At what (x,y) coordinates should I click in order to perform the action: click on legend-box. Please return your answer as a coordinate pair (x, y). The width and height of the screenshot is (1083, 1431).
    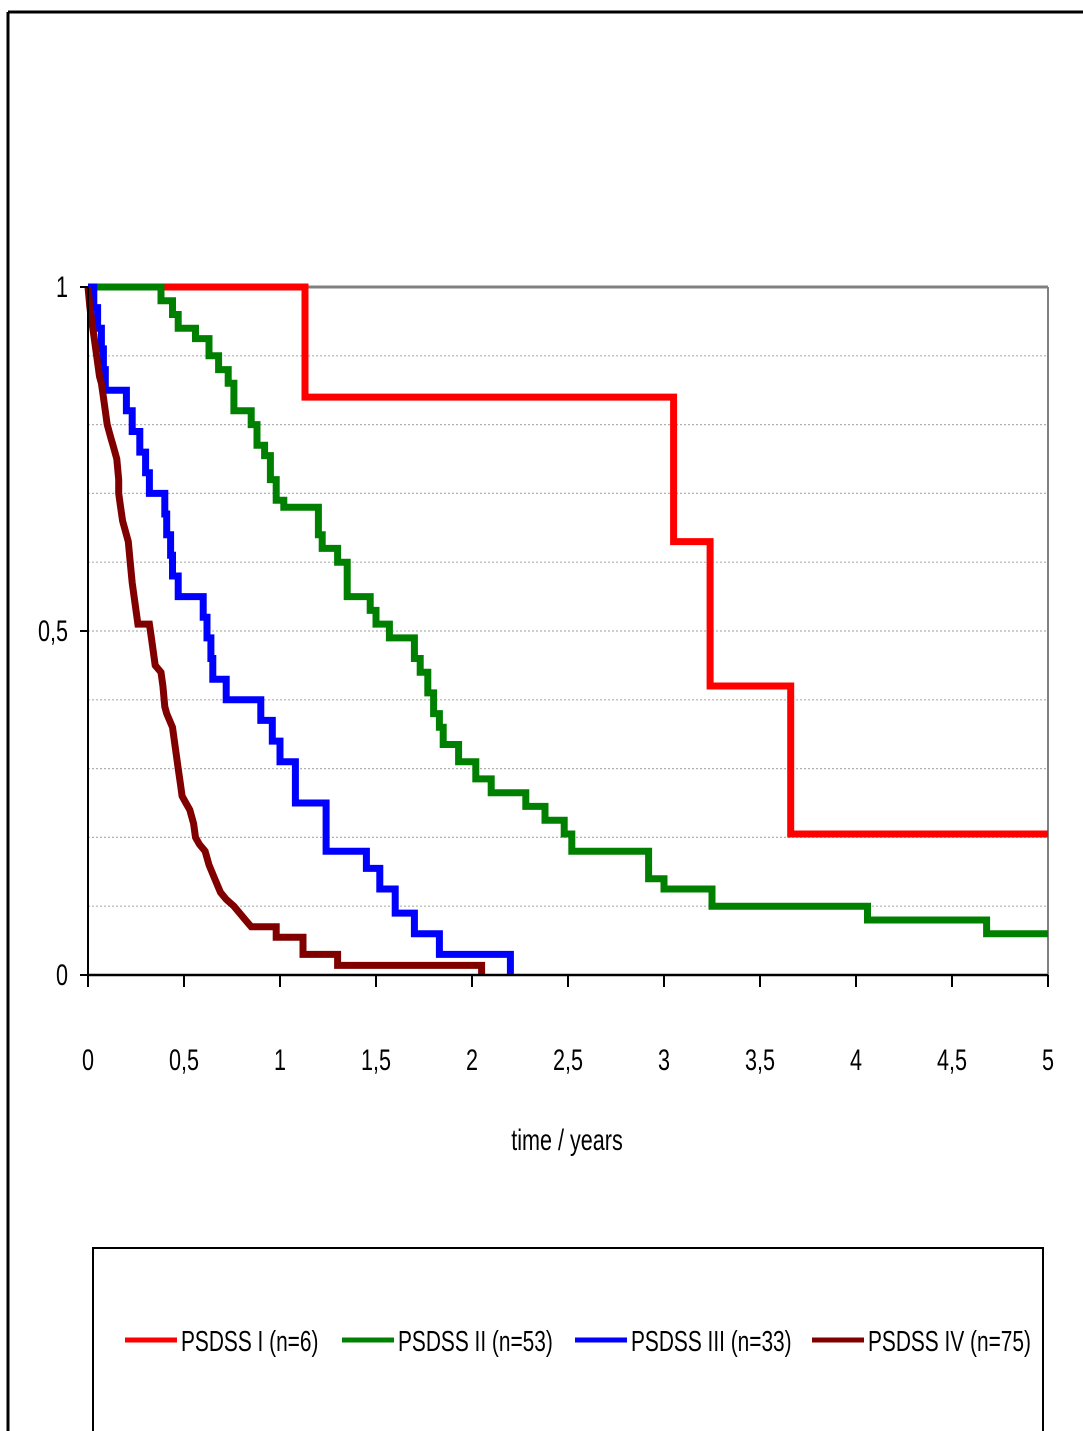
    Looking at the image, I should click on (568, 1339).